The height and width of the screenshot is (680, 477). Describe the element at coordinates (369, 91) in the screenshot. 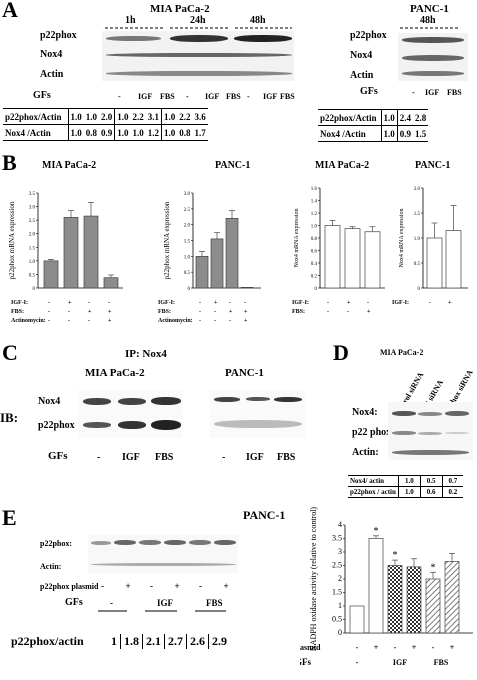

I see `a-panc-gfs-label: GFs` at that location.